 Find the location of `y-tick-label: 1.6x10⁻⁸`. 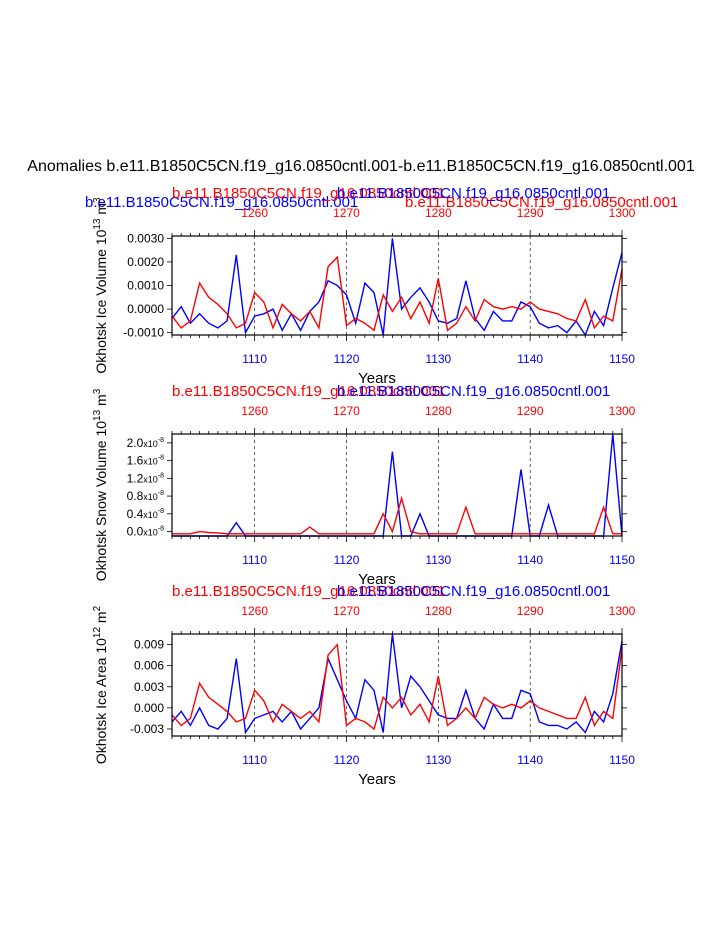

y-tick-label: 1.6x10⁻⁸ is located at coordinates (146, 461).